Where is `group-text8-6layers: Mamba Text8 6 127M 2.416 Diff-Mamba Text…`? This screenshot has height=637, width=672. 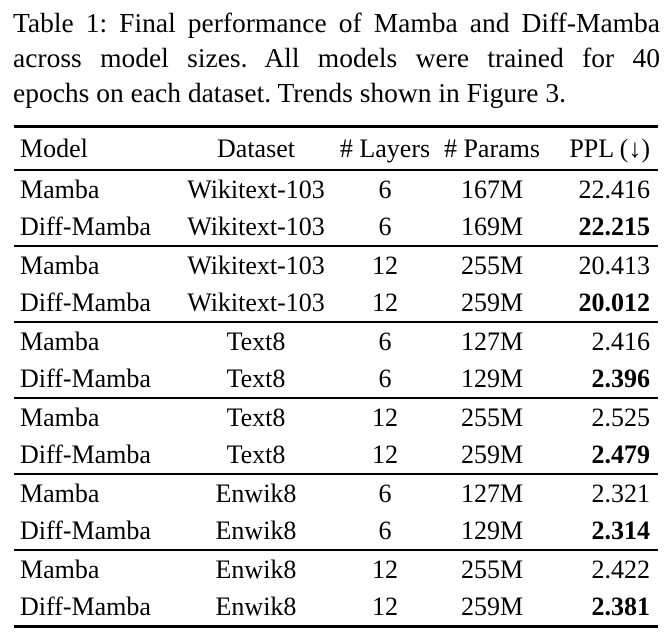 group-text8-6layers: Mamba Text8 6 127M 2.416 Diff-Mamba Text… is located at coordinates (336, 360).